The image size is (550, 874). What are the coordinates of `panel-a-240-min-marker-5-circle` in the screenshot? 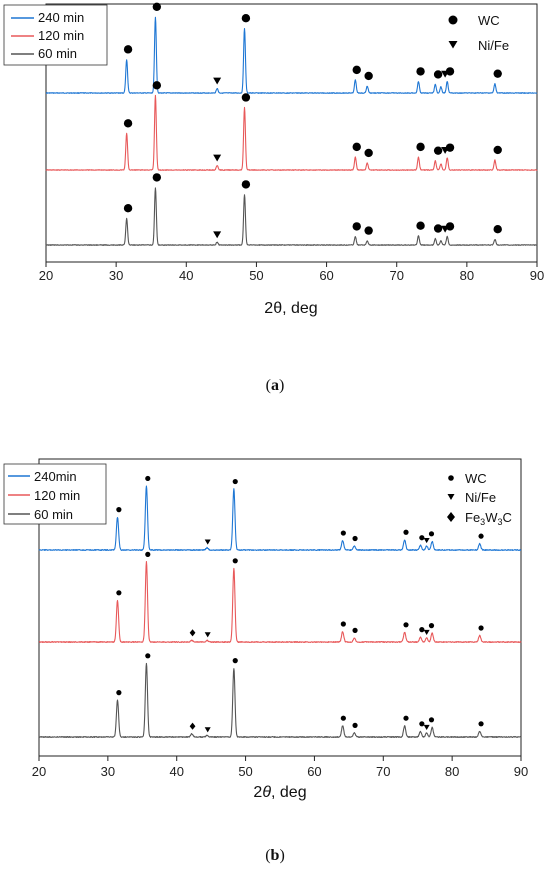 It's located at (368, 76).